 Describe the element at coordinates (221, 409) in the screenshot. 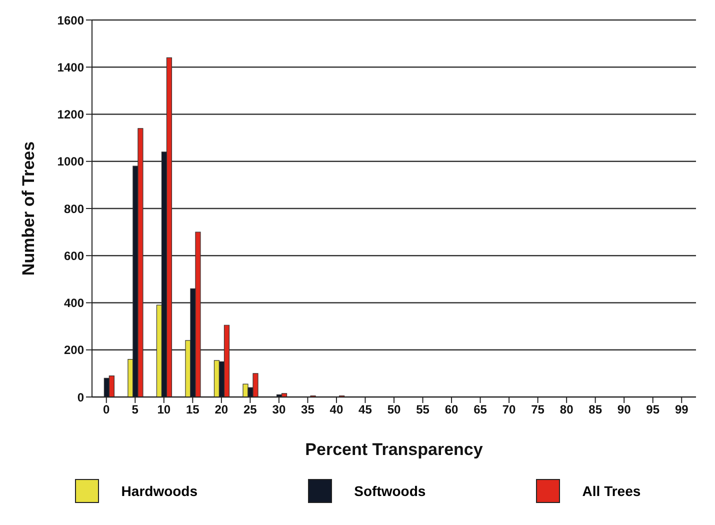

I see `x-tick-label: 20` at that location.